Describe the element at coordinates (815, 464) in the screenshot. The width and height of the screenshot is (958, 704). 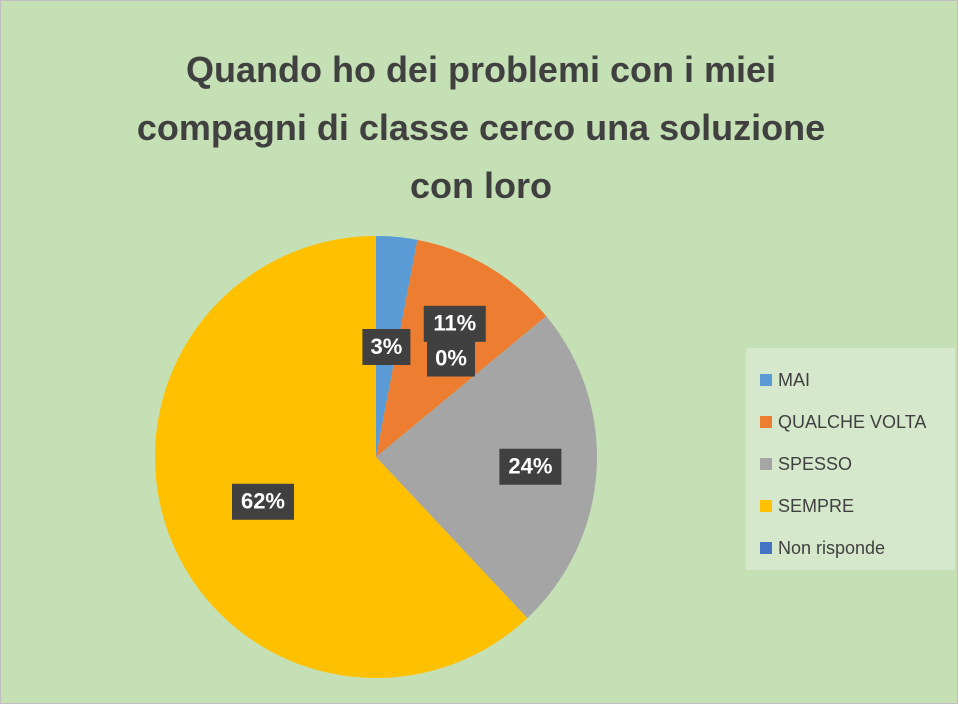
I see `legend-label: SPESSO` at that location.